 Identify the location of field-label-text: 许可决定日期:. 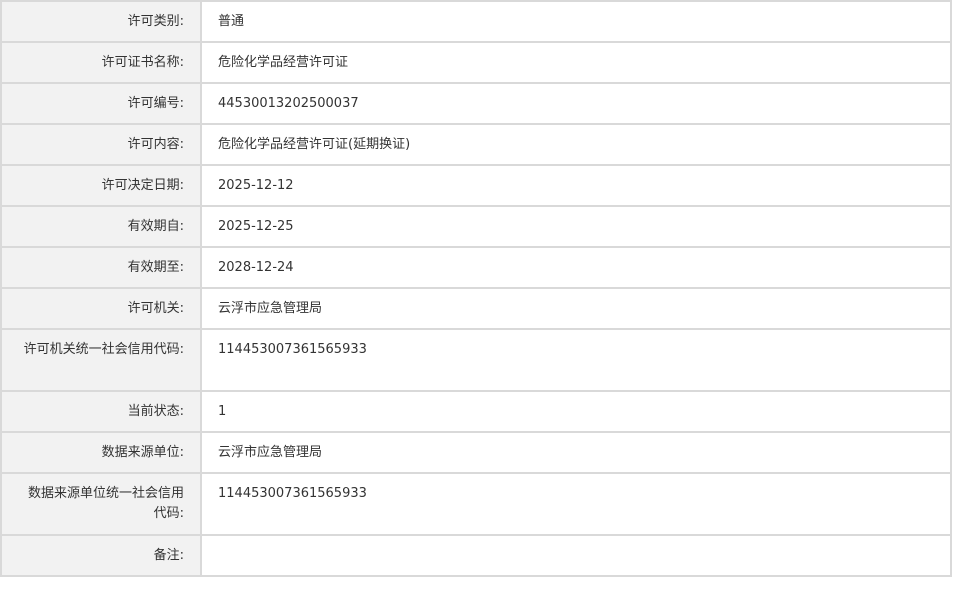
(142, 185).